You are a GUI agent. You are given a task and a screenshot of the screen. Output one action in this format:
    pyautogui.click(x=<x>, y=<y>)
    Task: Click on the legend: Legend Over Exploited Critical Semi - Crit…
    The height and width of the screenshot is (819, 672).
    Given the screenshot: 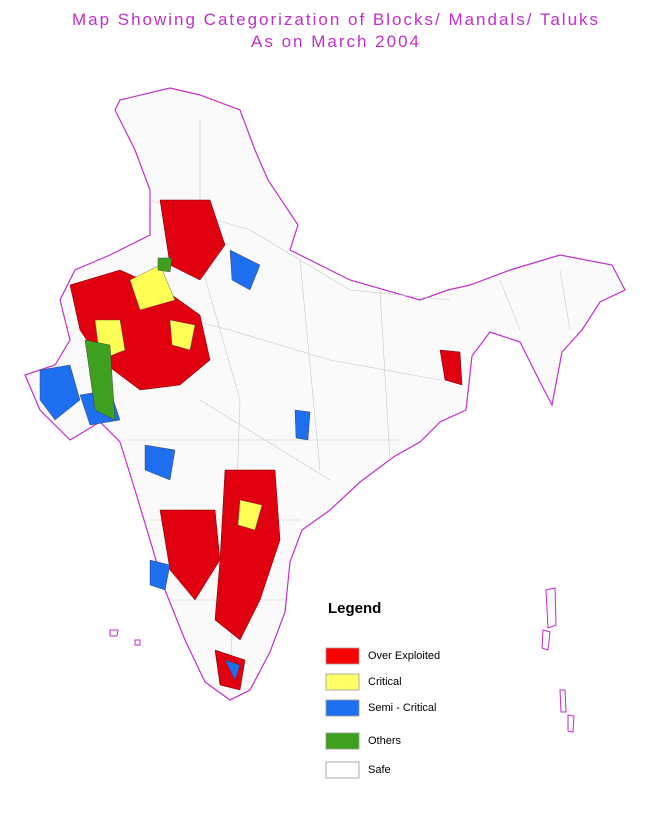 What is the action you would take?
    pyautogui.click(x=382, y=689)
    